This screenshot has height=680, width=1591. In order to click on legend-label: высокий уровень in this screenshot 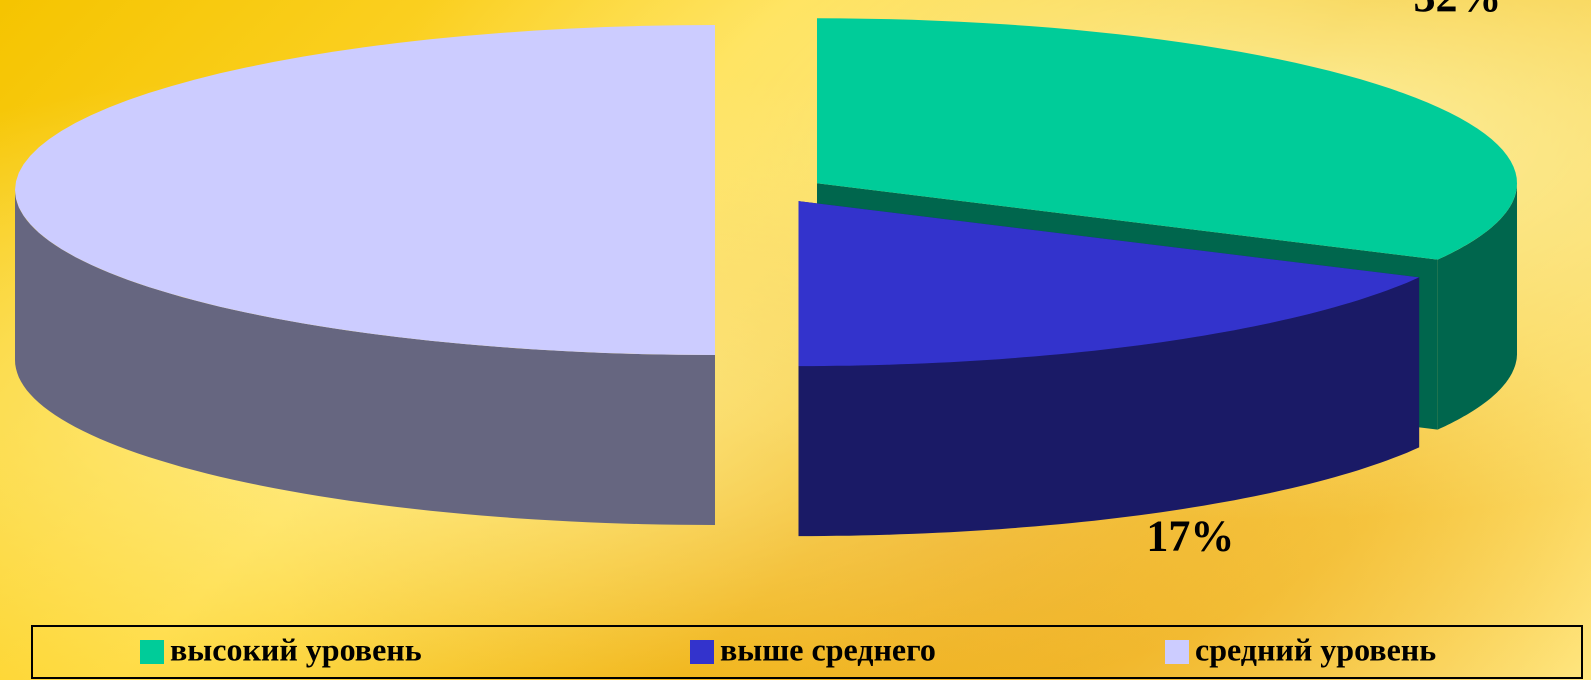, I will do `click(296, 649)`.